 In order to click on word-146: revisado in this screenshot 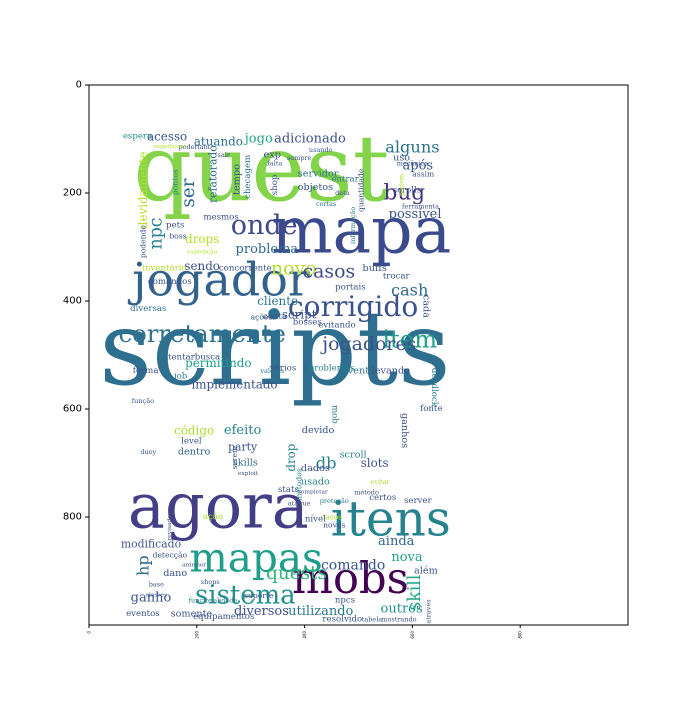, I will do `click(170, 528)`.